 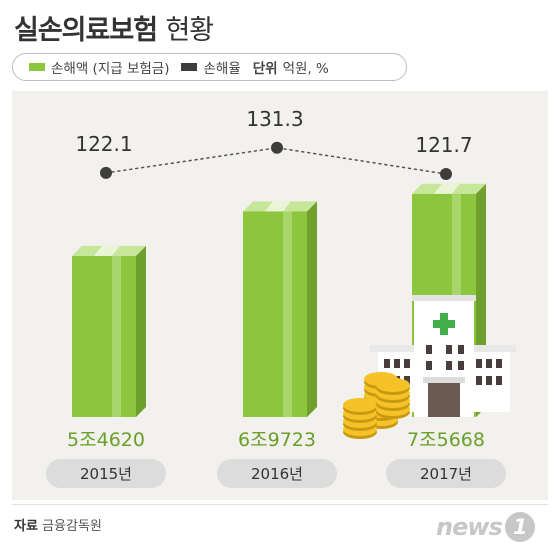 I want to click on x-tick-label: 2016년, so click(x=277, y=474).